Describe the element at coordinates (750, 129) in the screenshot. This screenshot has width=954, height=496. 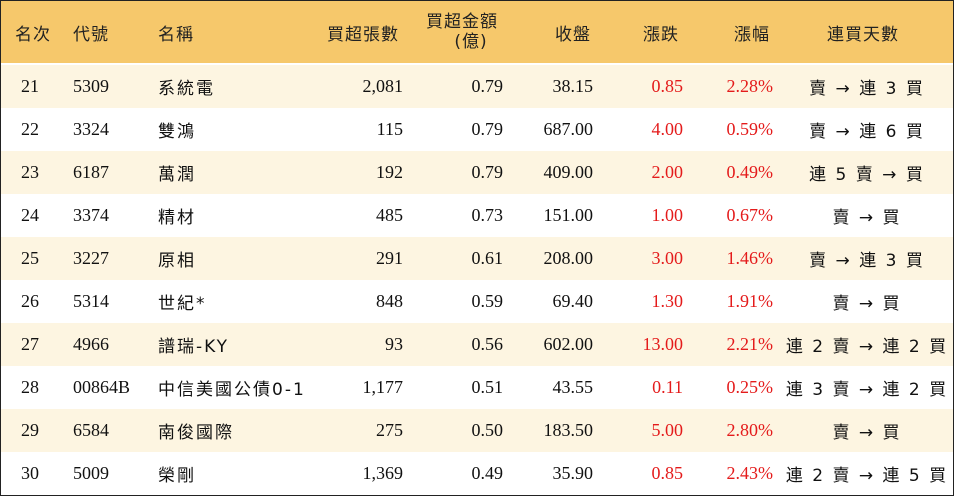
I see `cell-pct: 0.59%` at that location.